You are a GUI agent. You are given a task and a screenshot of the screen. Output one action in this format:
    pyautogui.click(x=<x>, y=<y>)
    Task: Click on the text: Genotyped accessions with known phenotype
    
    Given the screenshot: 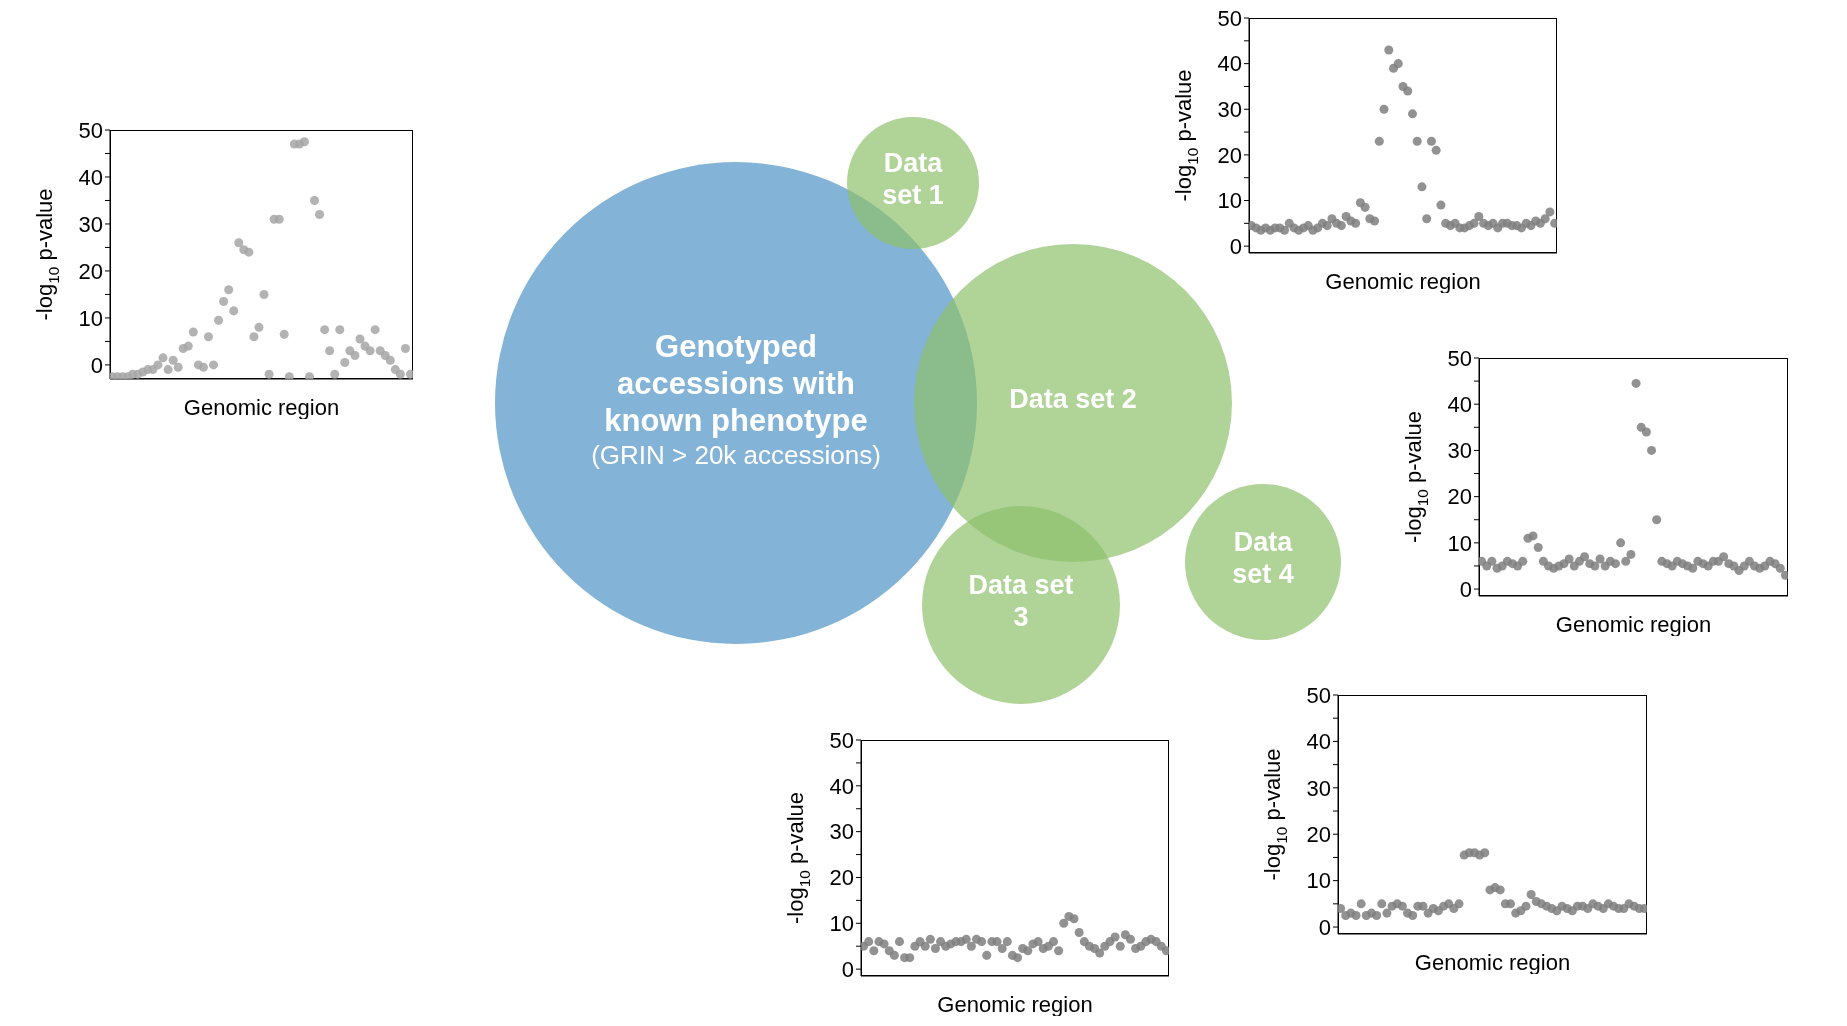 What is the action you would take?
    pyautogui.click(x=736, y=384)
    